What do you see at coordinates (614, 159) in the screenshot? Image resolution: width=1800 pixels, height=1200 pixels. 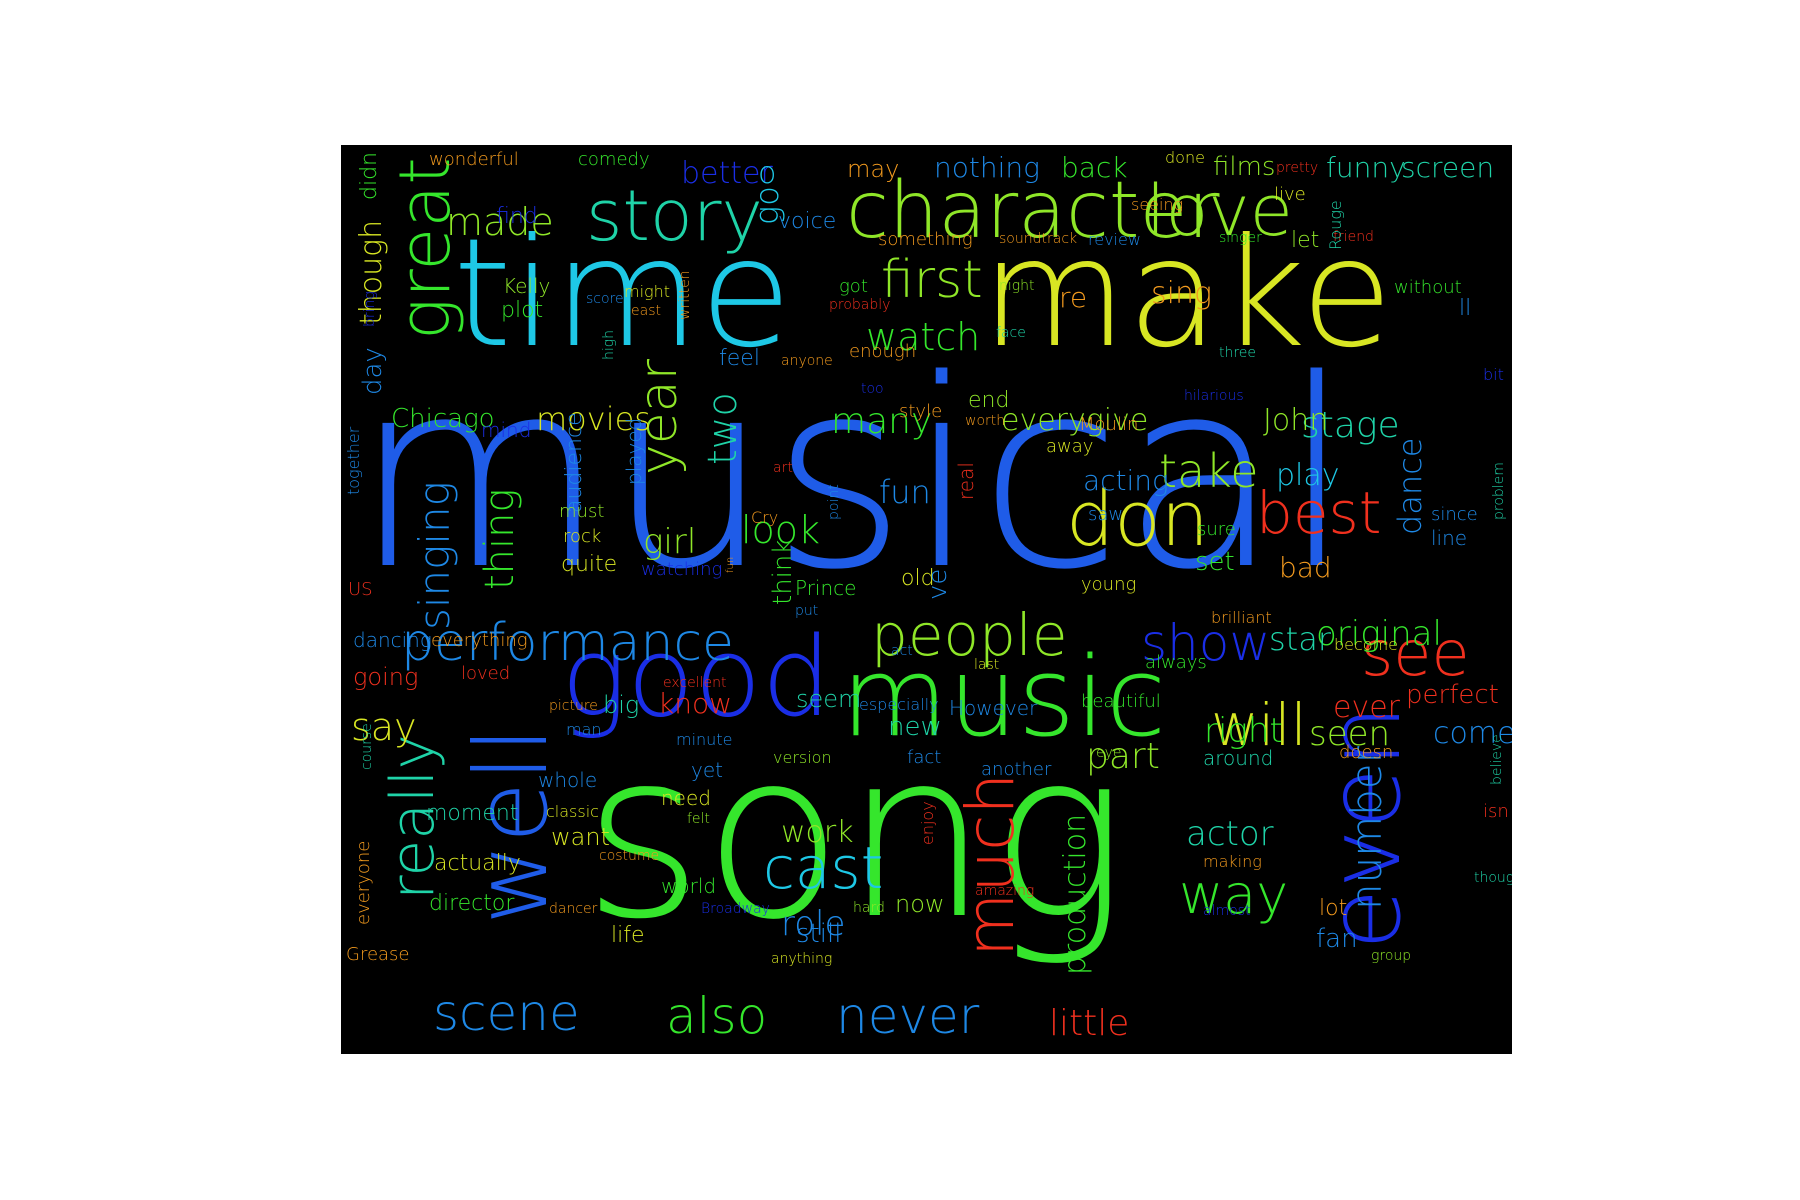 I see `cloud-word-comedy: comedy` at bounding box center [614, 159].